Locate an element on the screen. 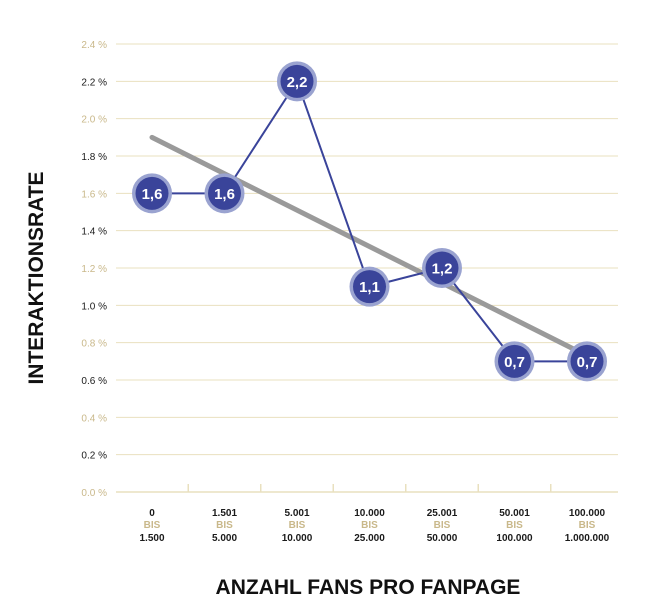 Image resolution: width=661 pixels, height=611 pixels. x-tick-label-from: 50.001 is located at coordinates (514, 513).